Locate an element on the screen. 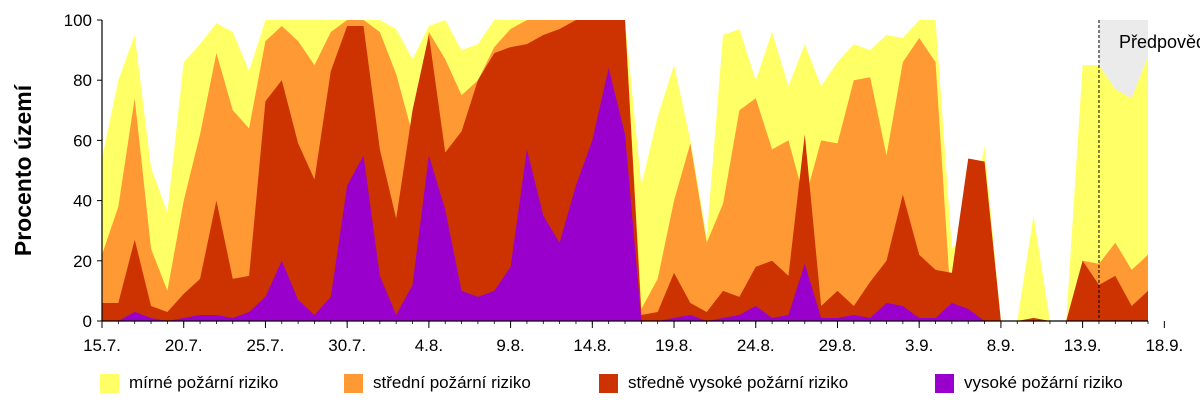 The height and width of the screenshot is (400, 1200). y-axis-label: Procento území is located at coordinates (23, 169).